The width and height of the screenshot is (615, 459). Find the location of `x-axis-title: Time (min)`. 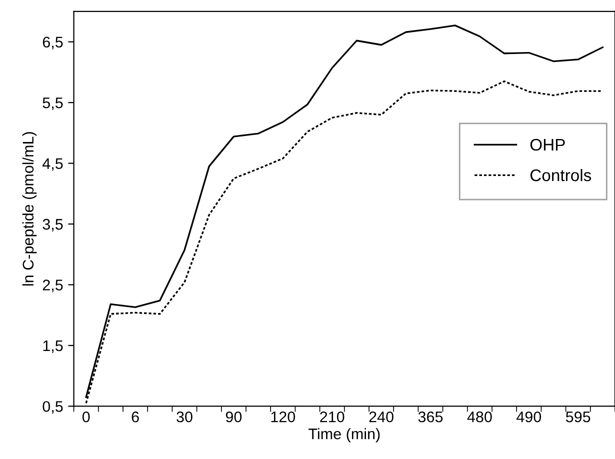

x-axis-title: Time (min) is located at coordinates (344, 435).